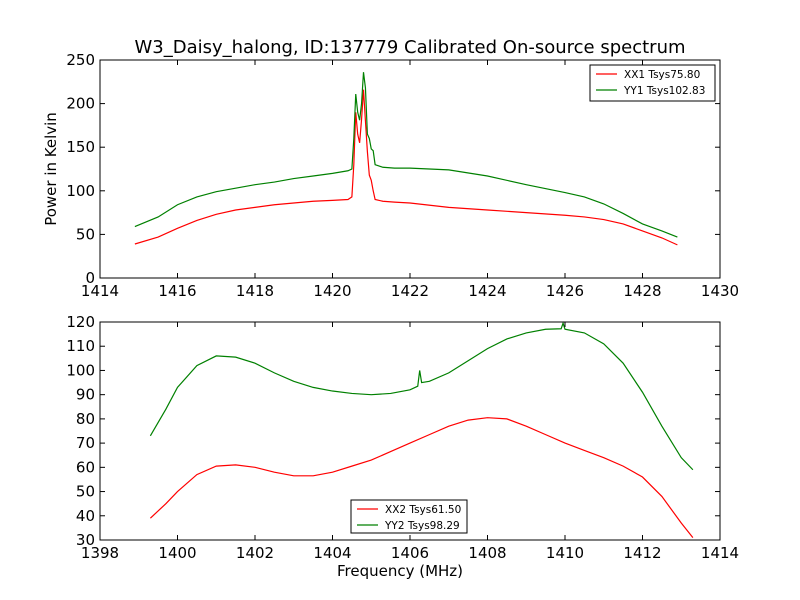 This screenshot has height=600, width=800. Describe the element at coordinates (51, 169) in the screenshot. I see `y-axis-label: Power in Kelvin` at that location.